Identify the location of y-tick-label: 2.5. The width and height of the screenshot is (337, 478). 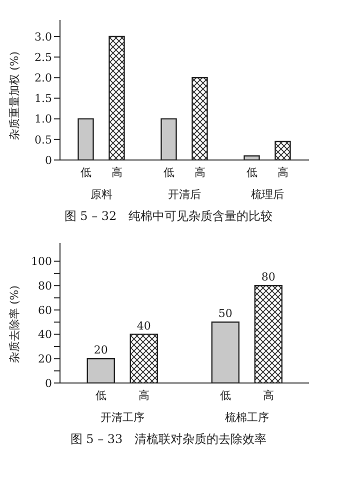
(43, 57).